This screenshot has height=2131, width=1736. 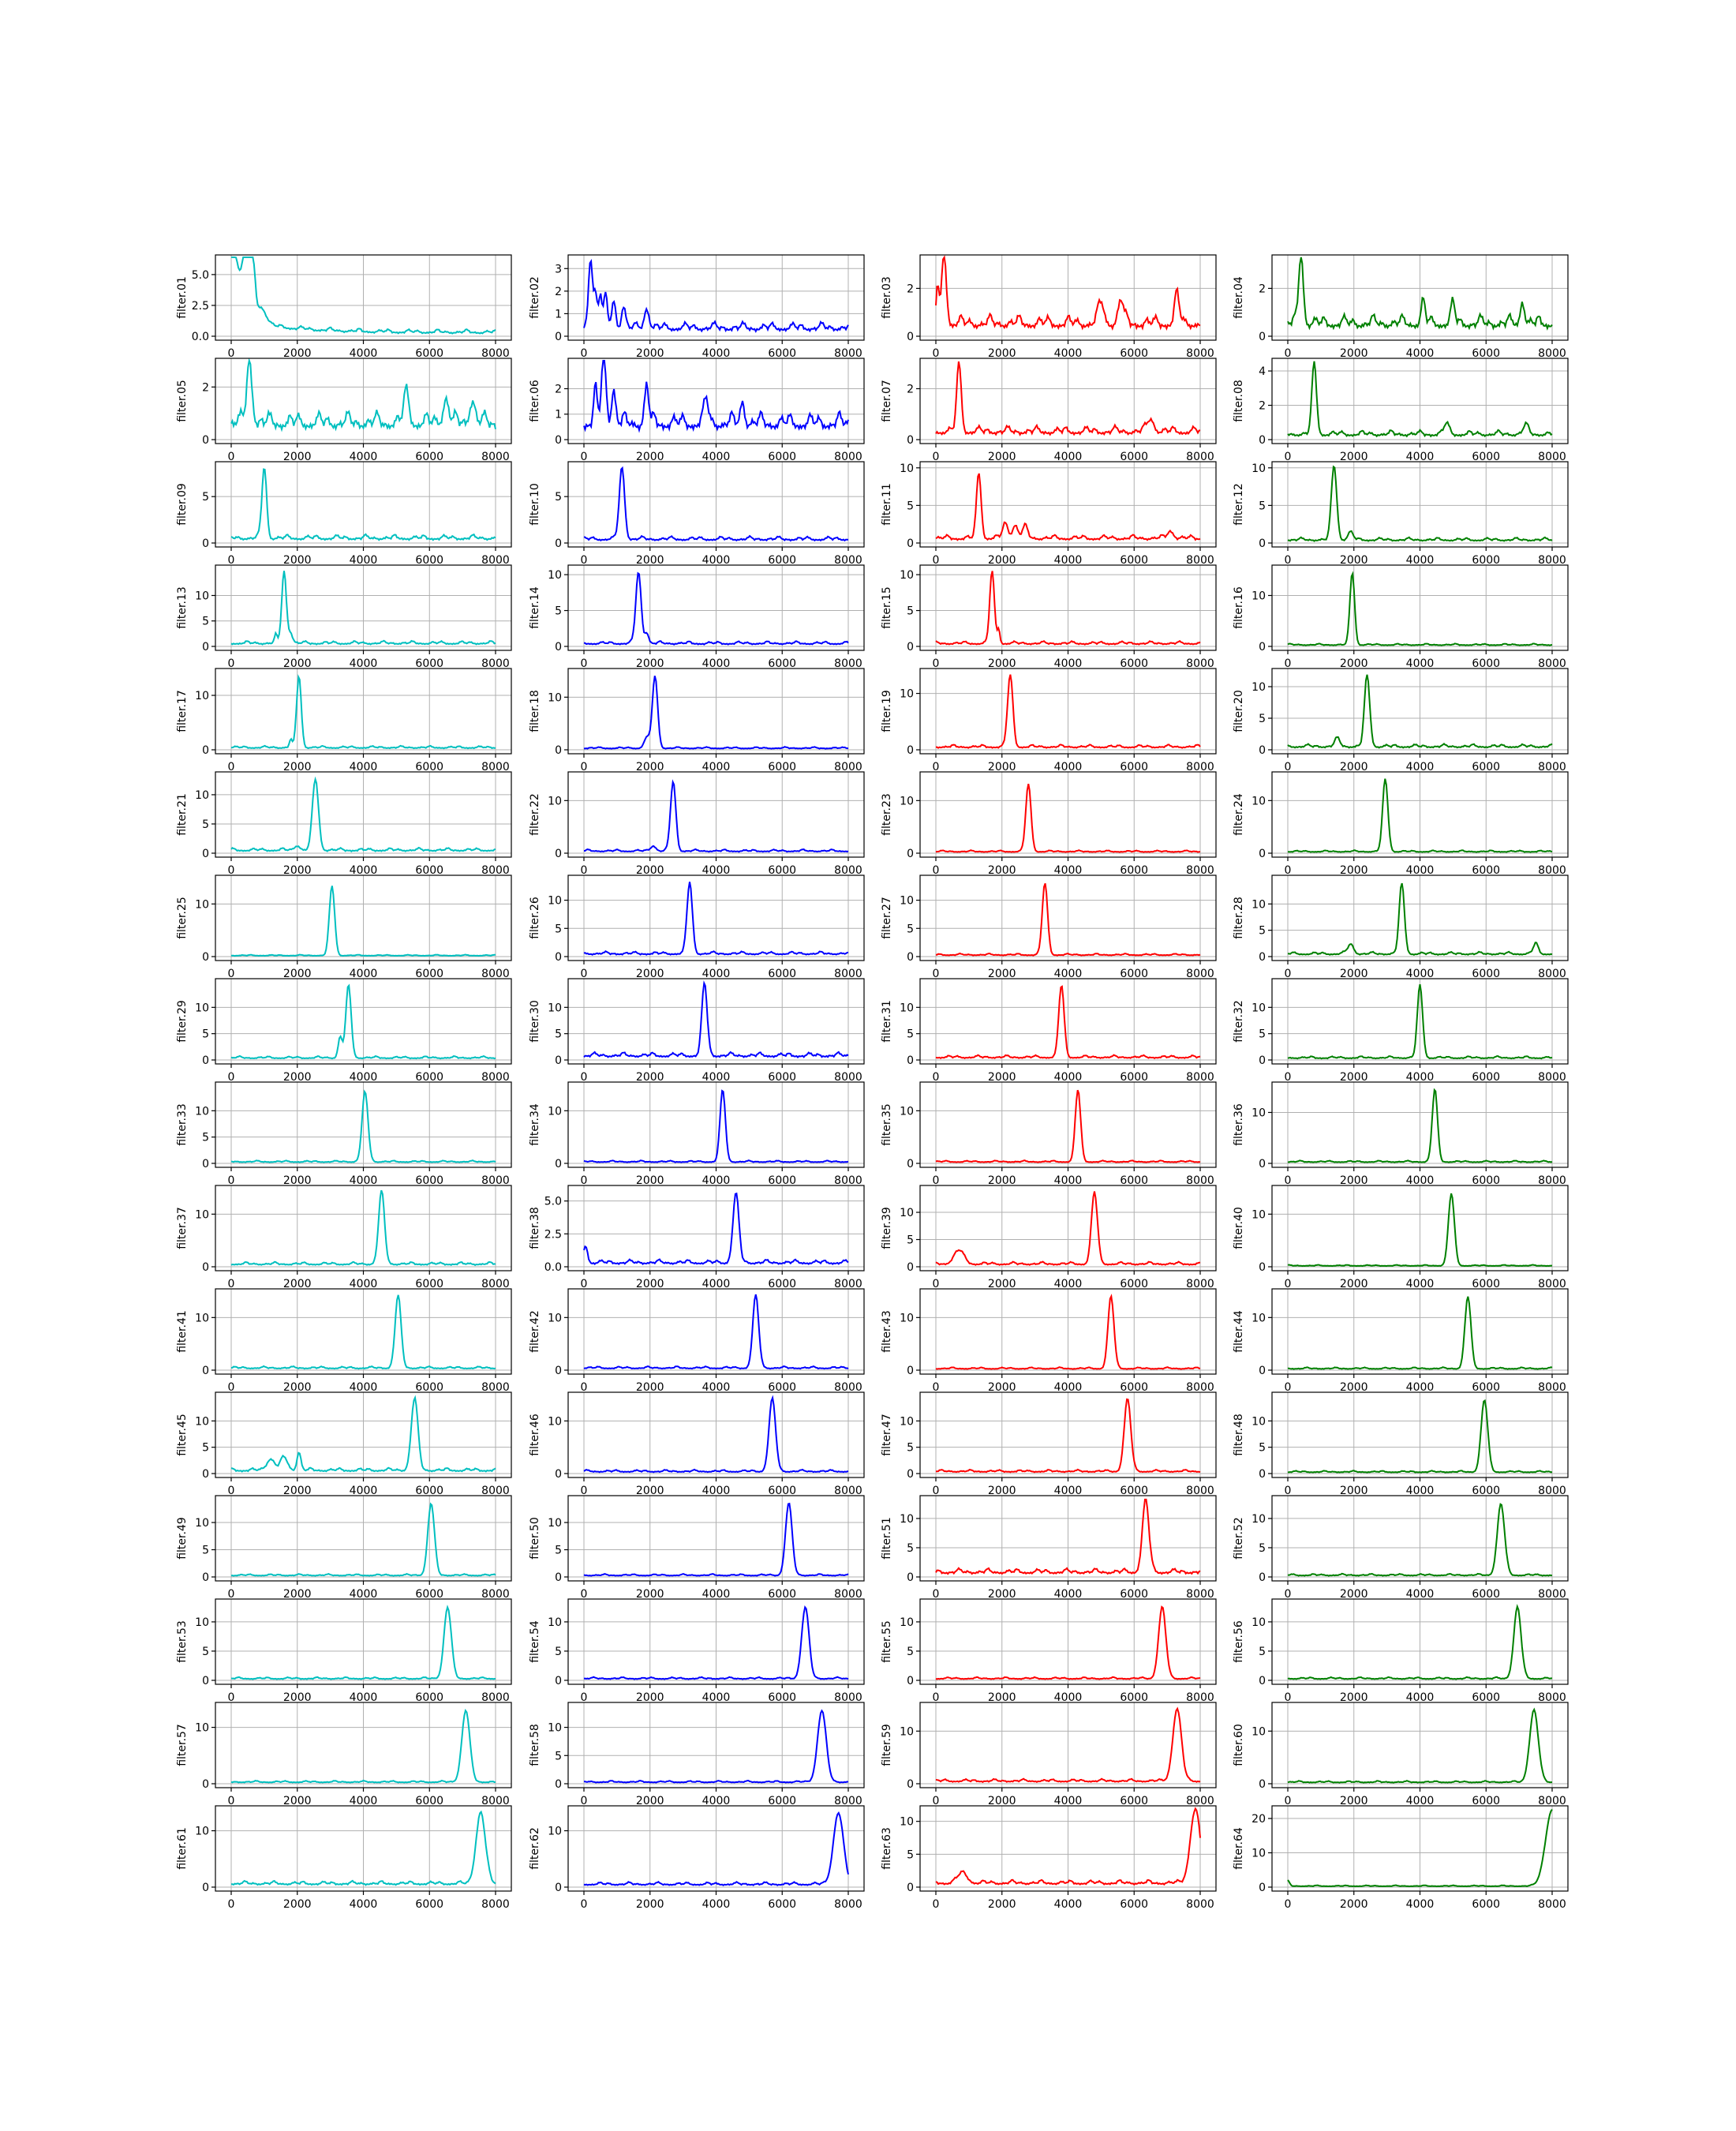 What do you see at coordinates (1239, 711) in the screenshot?
I see `y-axis-label: filter.20` at bounding box center [1239, 711].